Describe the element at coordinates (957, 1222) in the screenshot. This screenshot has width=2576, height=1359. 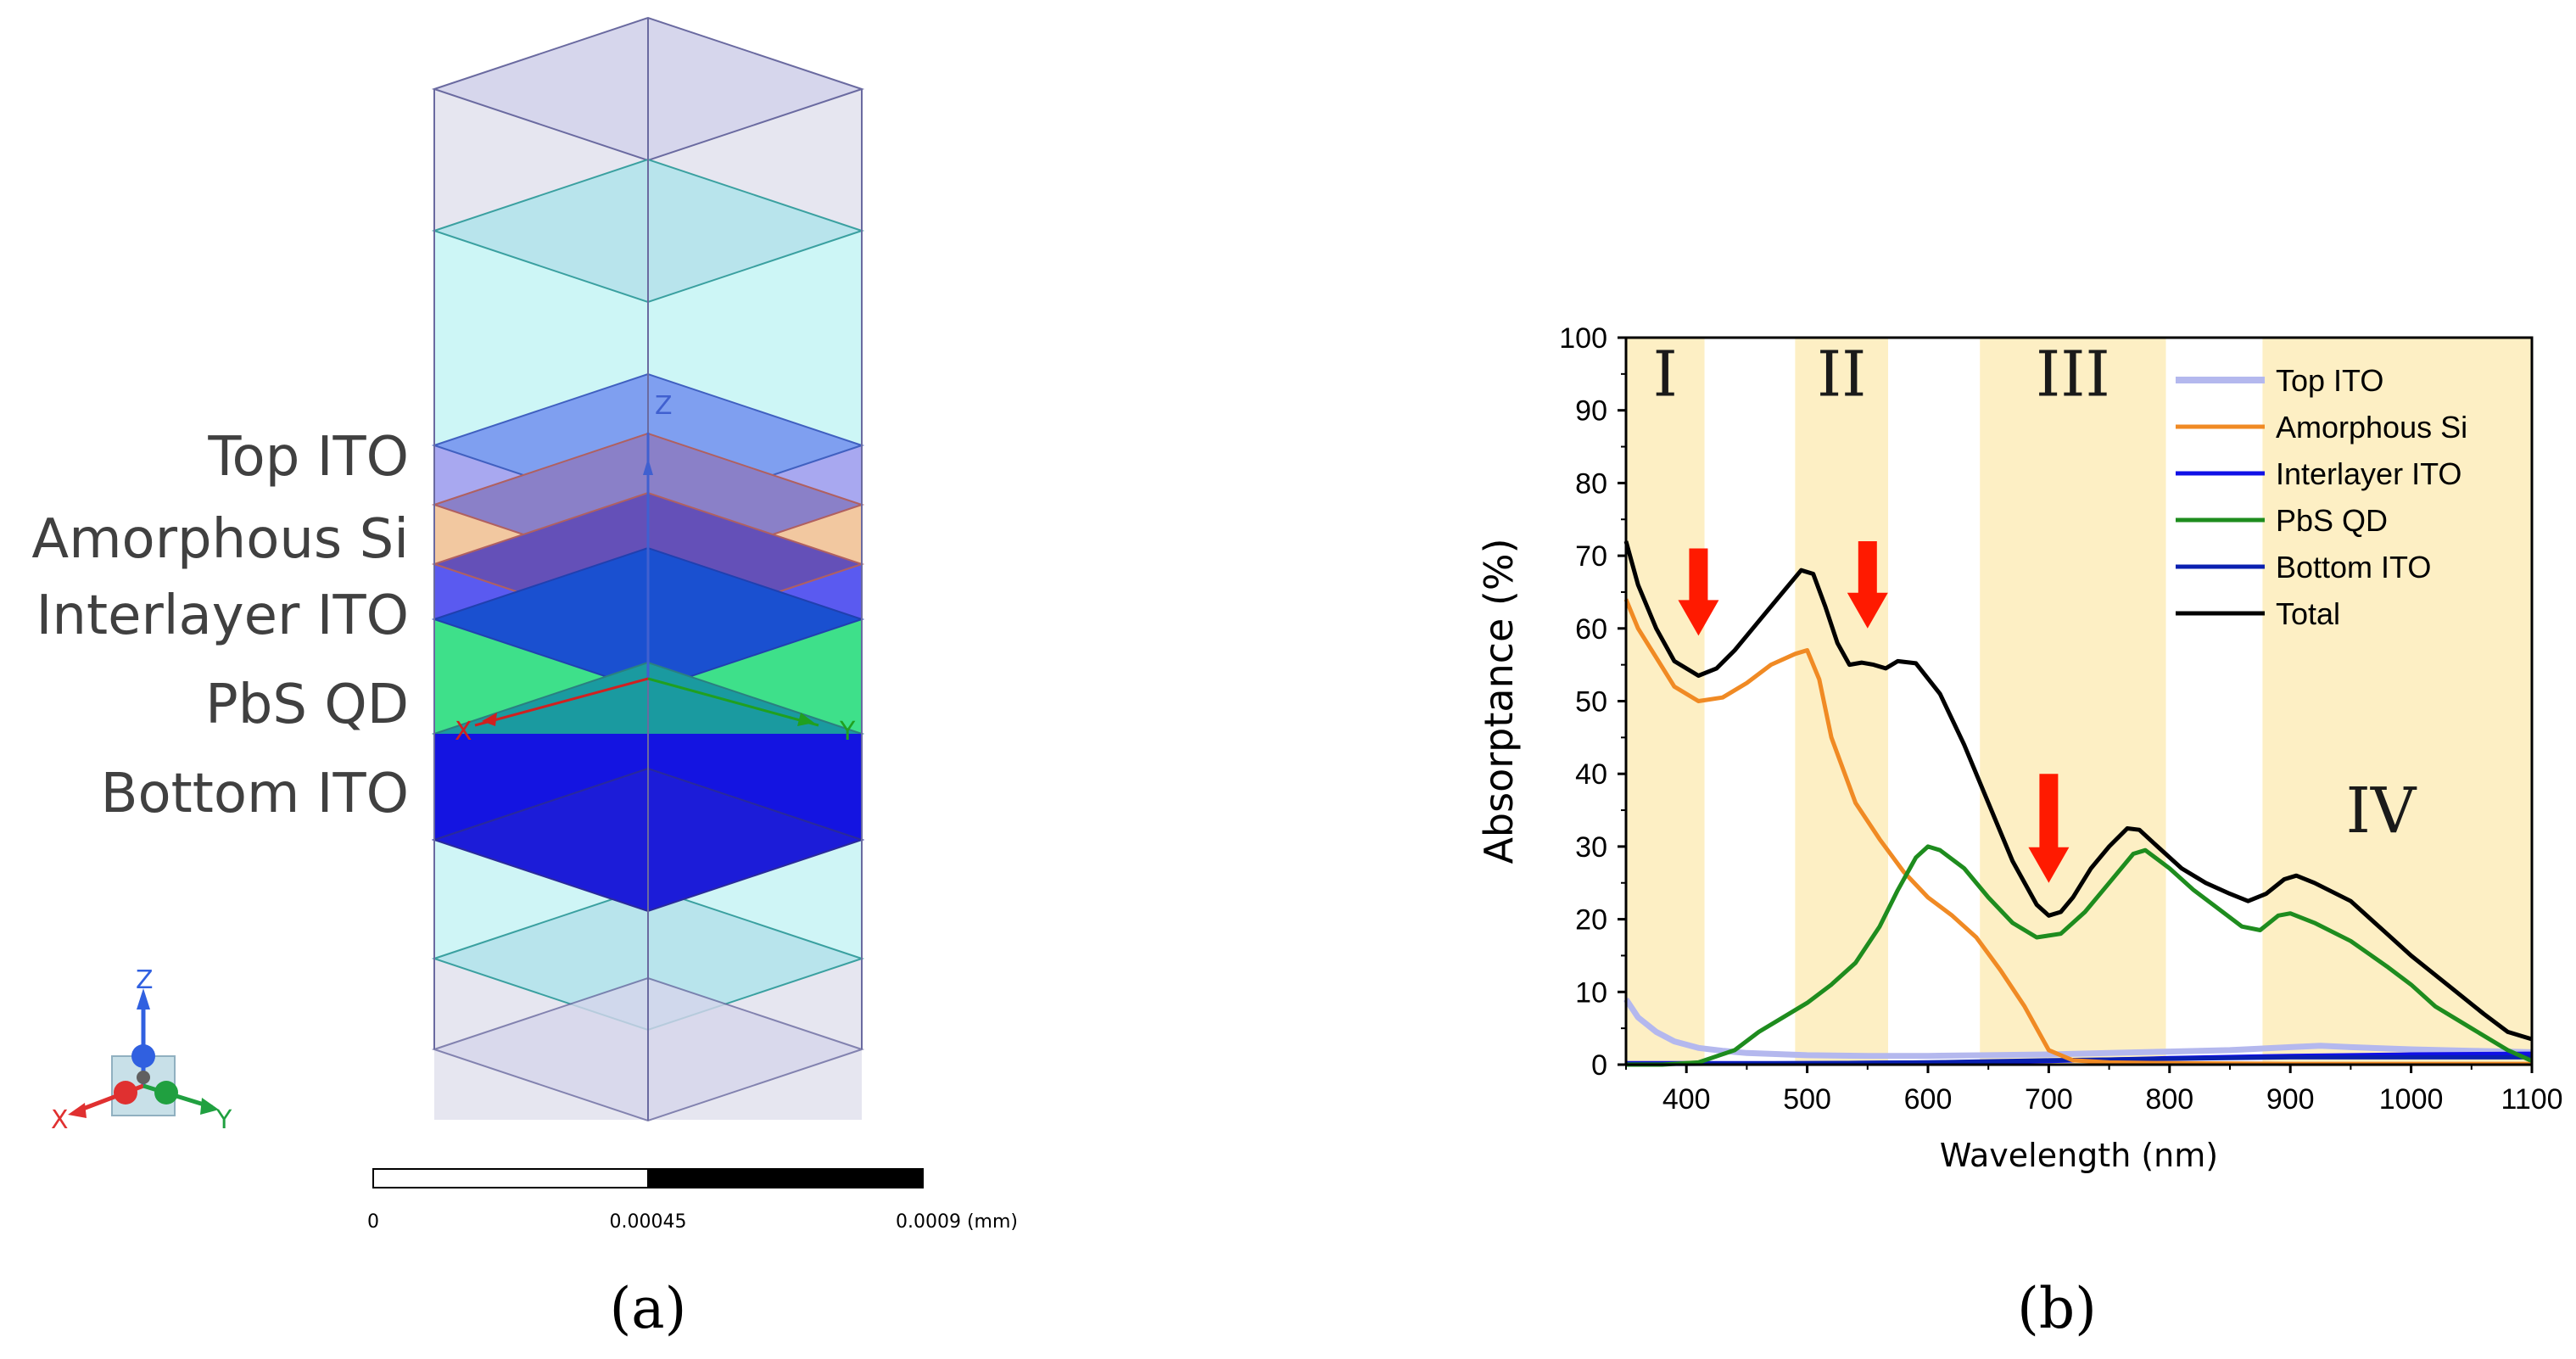
I see `scale-tick-2: 0.0009 (mm)` at that location.